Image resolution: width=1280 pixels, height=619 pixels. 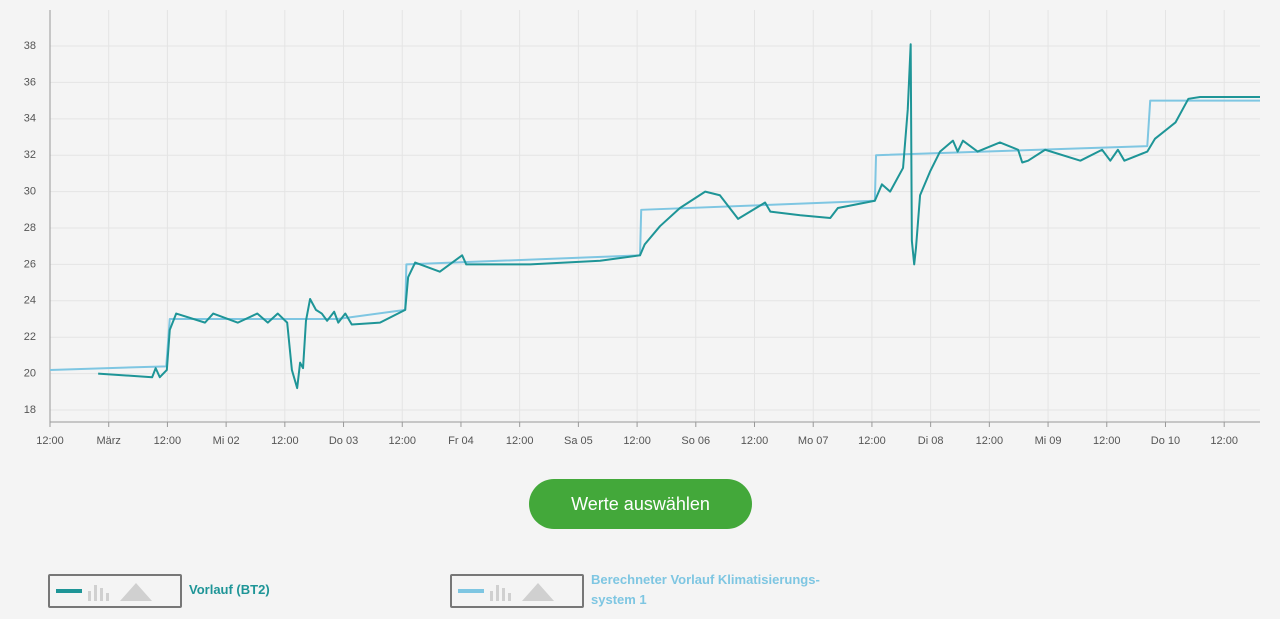 What do you see at coordinates (108, 441) in the screenshot?
I see `x-tick-label: März` at bounding box center [108, 441].